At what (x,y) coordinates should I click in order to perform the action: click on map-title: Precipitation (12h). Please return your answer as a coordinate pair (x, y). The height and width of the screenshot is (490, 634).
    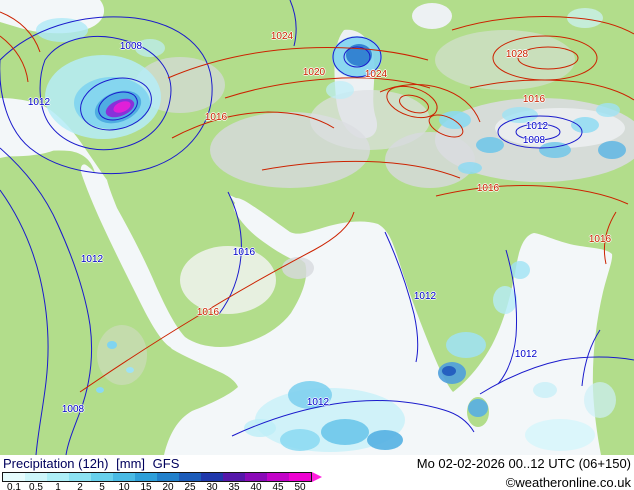
    Looking at the image, I should click on (56, 463).